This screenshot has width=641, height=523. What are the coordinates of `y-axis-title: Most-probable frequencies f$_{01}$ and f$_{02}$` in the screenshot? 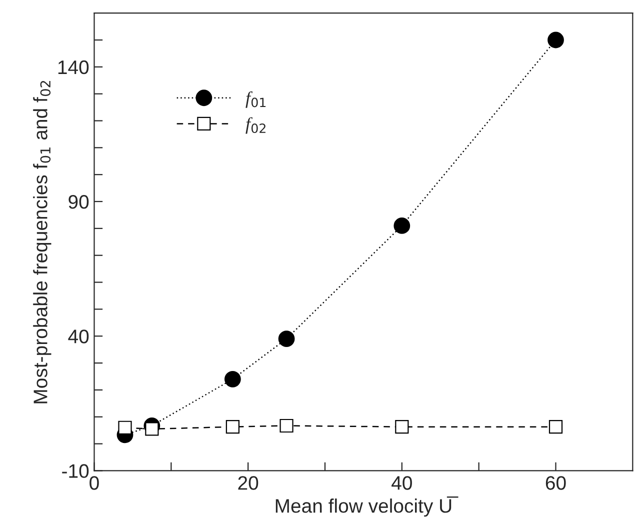 It's located at (42, 242).